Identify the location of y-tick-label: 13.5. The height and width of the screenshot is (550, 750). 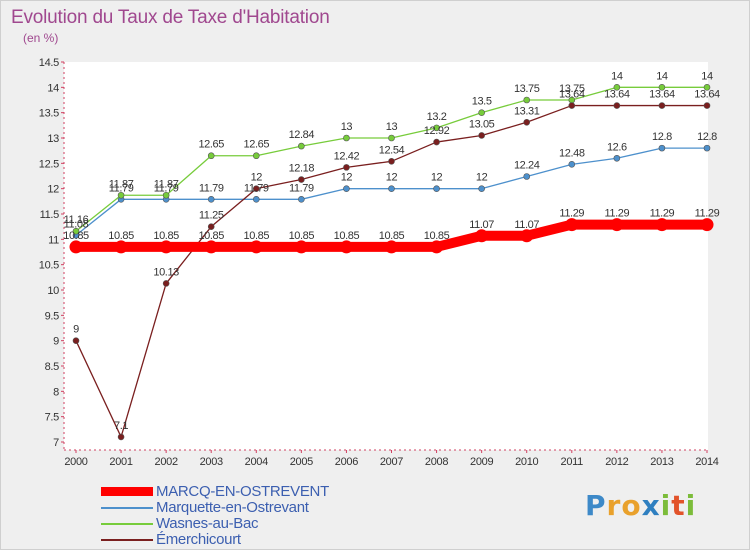
(49, 114).